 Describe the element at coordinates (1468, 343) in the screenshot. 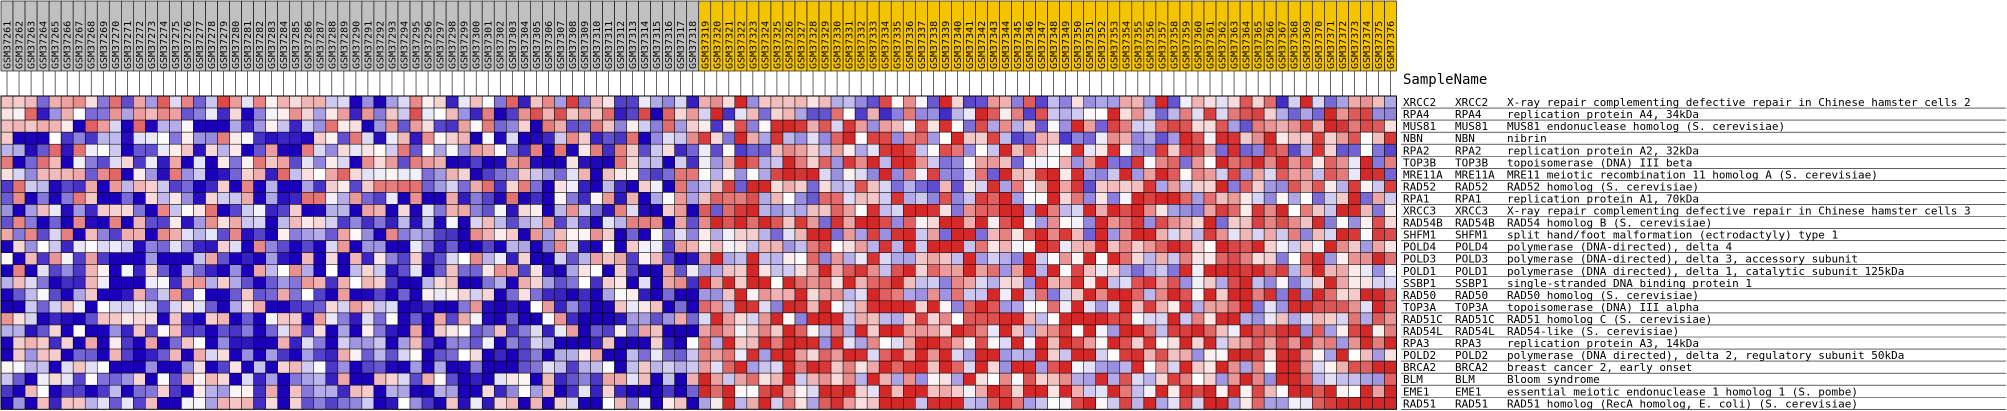

I see `row-symbol-RPA3: RPA3` at that location.